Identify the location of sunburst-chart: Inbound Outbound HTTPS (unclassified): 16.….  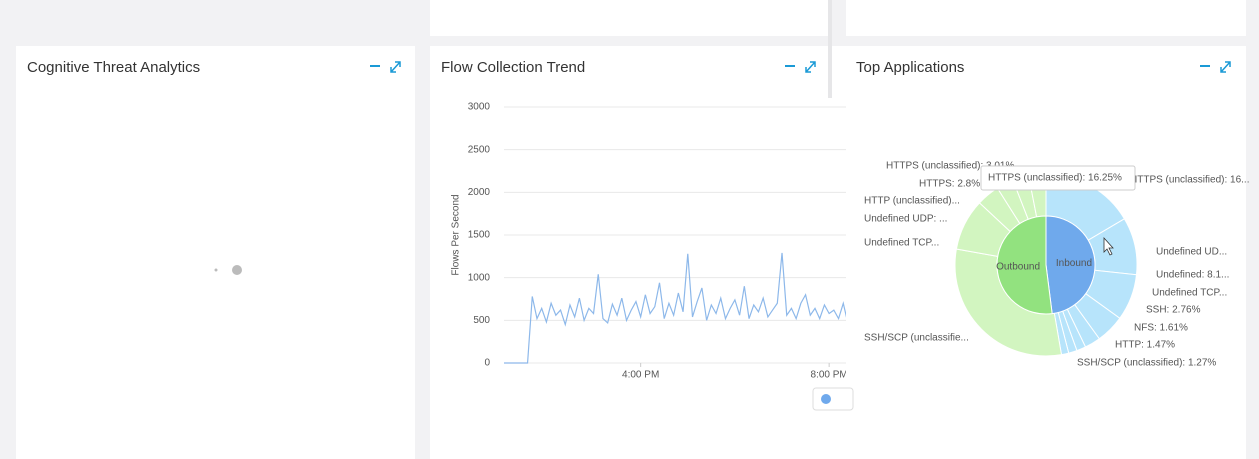
(1056, 265).